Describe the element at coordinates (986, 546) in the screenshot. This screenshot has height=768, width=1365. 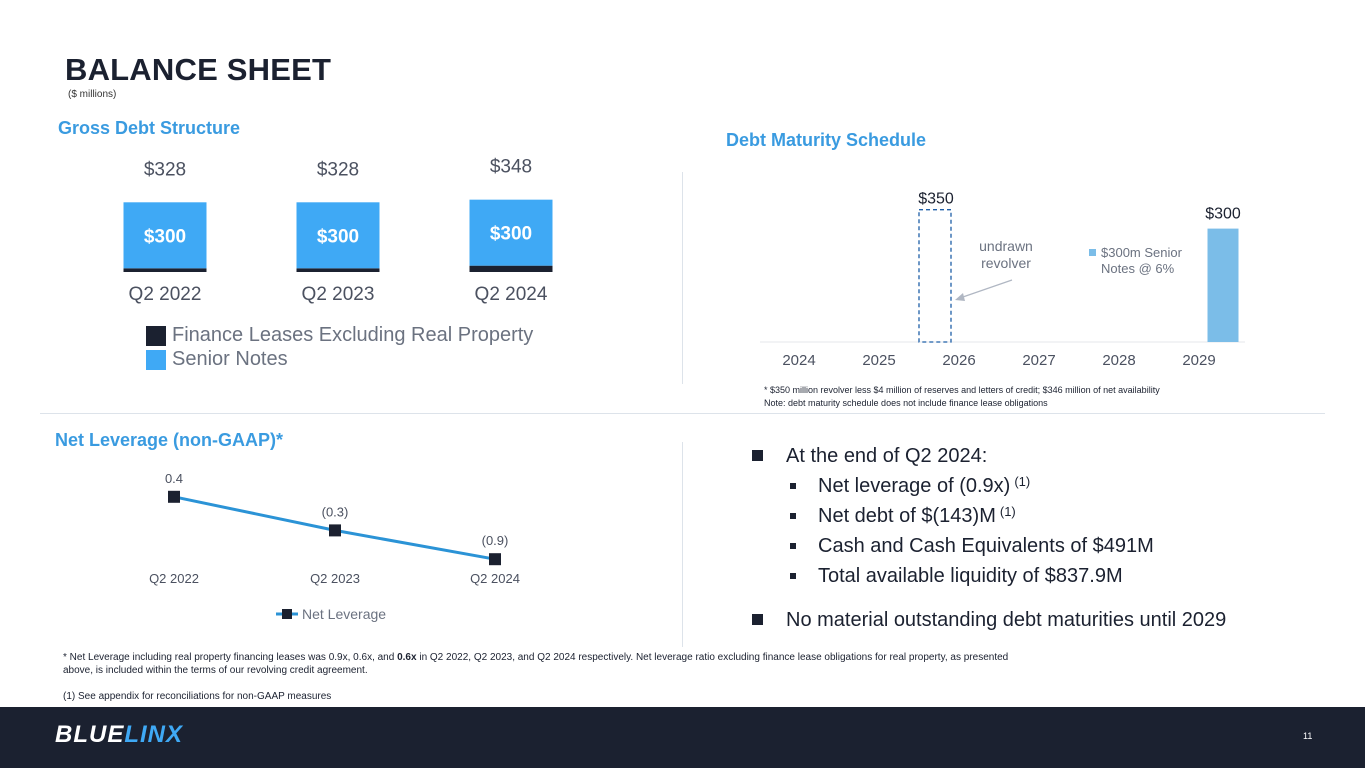
I see `bullet-sub-3-text: Cash and Cash Equivalents of $491M` at that location.